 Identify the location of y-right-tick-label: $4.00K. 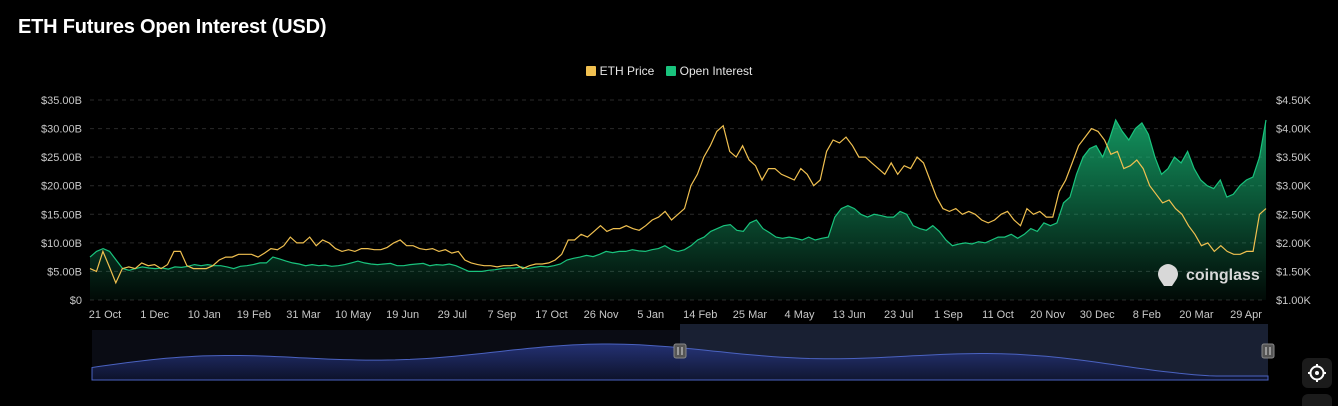
(1294, 130).